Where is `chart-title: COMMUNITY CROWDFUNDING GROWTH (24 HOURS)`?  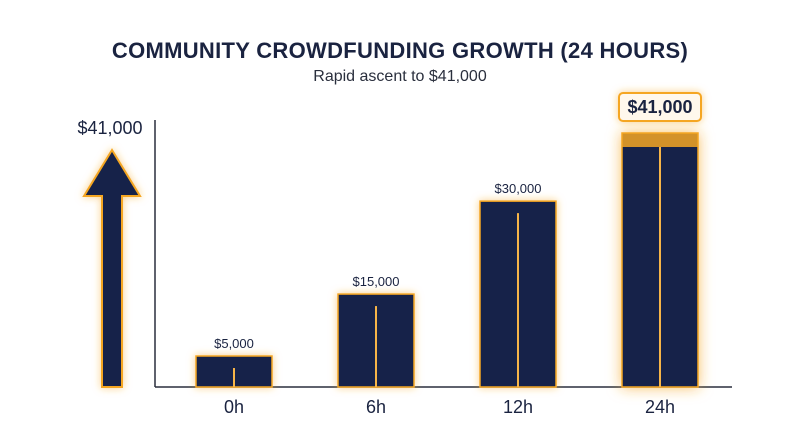
chart-title: COMMUNITY CROWDFUNDING GROWTH (24 HOURS) is located at coordinates (400, 50).